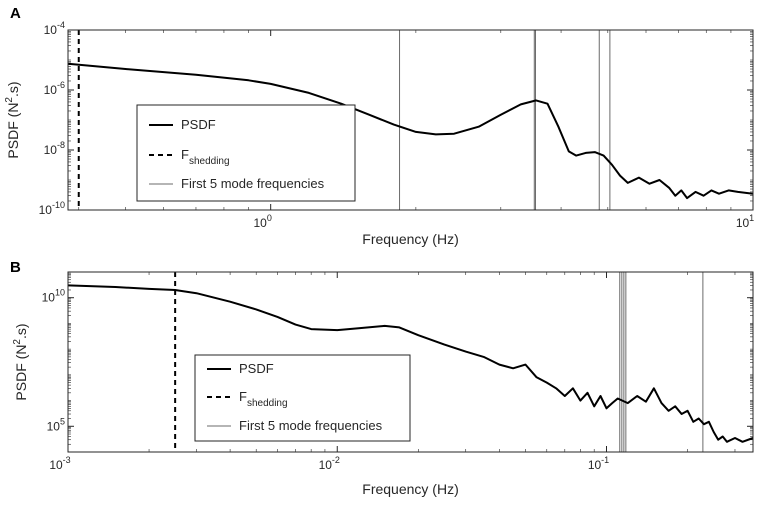 This screenshot has width=767, height=505. Describe the element at coordinates (54, 88) in the screenshot. I see `y-tick-label: 10⁻⁶` at that location.